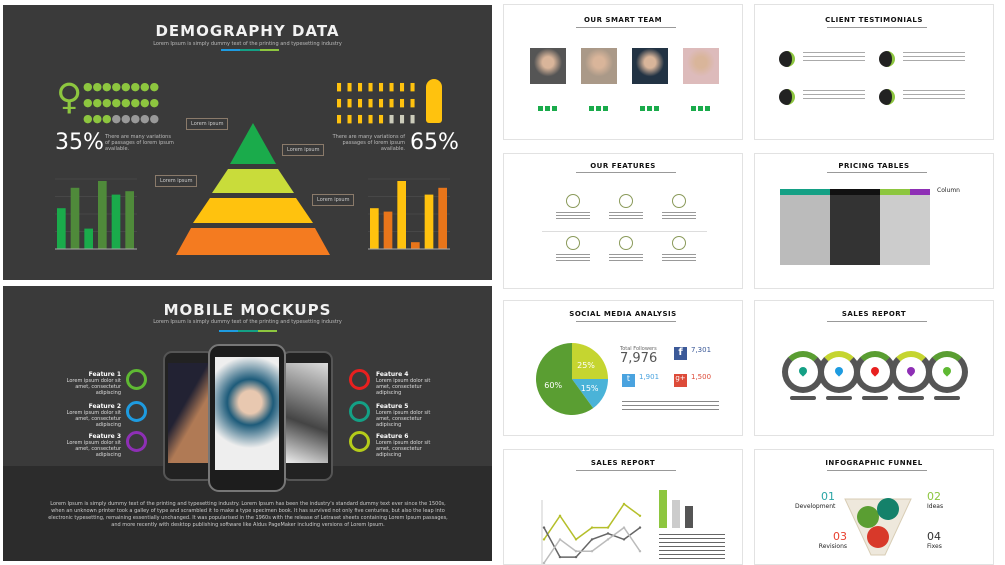 The height and width of the screenshot is (565, 1005). What do you see at coordinates (573, 201) in the screenshot?
I see `feature-icon` at bounding box center [573, 201].